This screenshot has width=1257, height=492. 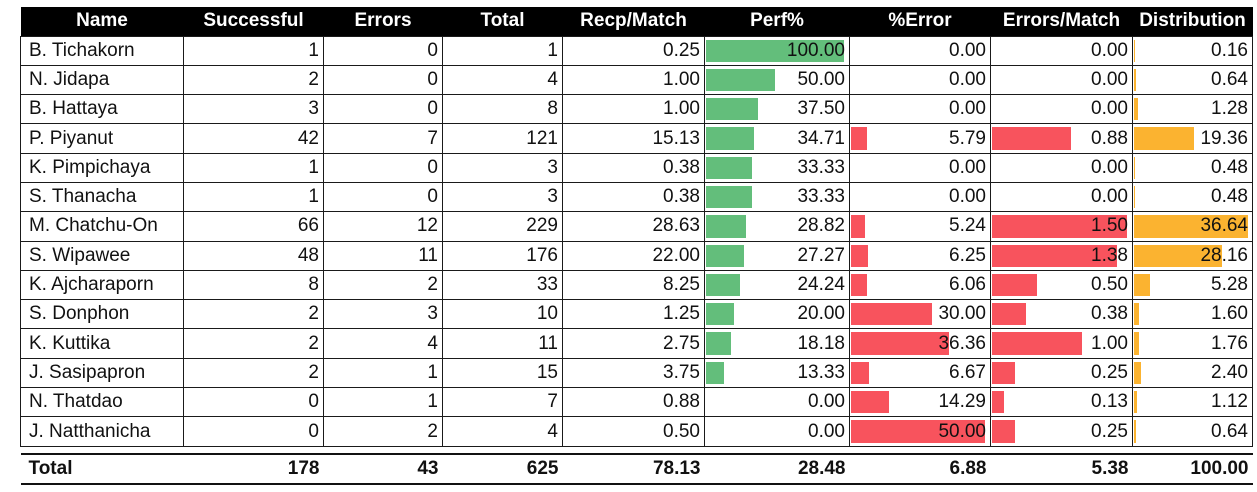 I want to click on col-header-recp-match: Recp/Match, so click(x=633, y=21).